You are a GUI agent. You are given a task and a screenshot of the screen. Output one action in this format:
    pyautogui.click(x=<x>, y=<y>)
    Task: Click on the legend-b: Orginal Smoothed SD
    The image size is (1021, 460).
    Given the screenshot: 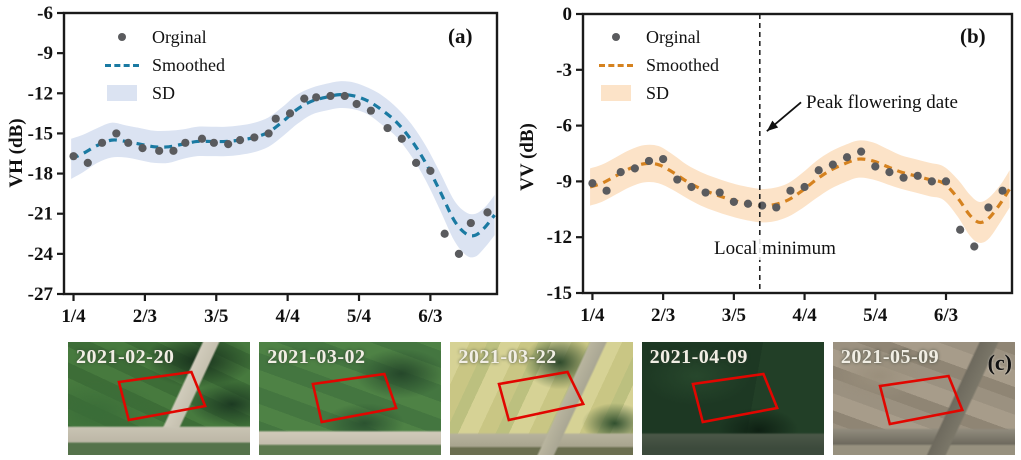 What is the action you would take?
    pyautogui.click(x=658, y=65)
    